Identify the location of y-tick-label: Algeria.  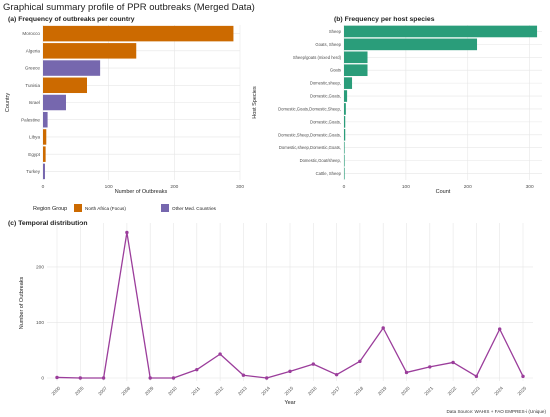
(33, 50).